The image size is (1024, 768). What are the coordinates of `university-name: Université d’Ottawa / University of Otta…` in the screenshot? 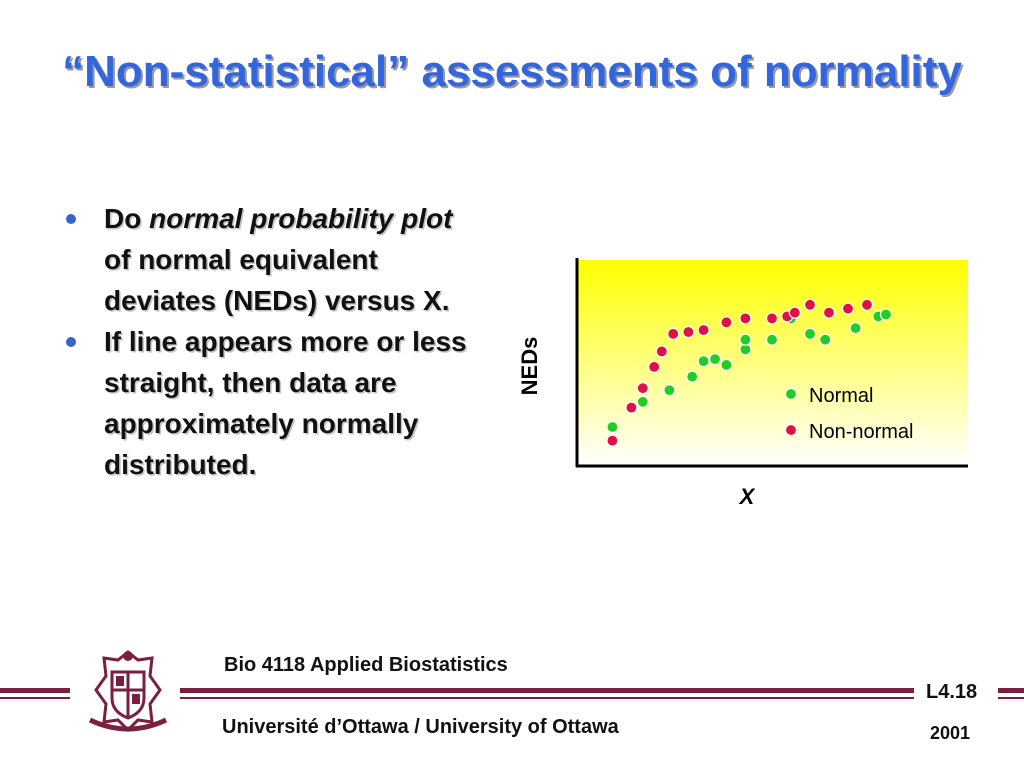 It's located at (420, 727).